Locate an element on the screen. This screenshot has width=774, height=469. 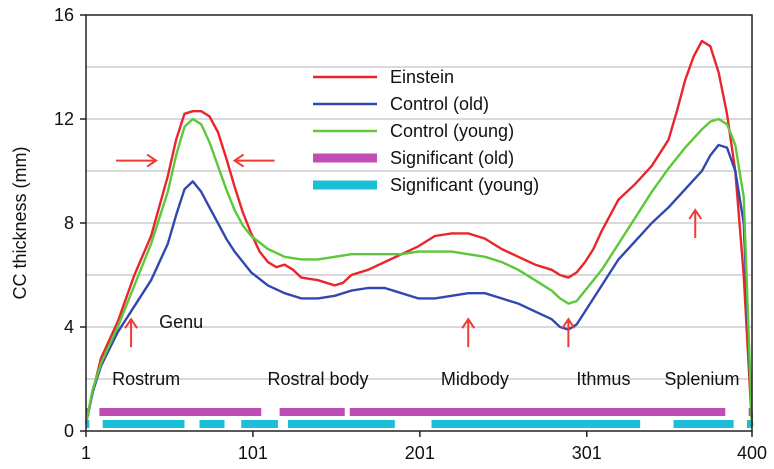
y-axis-label: CC thickness (mm) is located at coordinates (20, 222).